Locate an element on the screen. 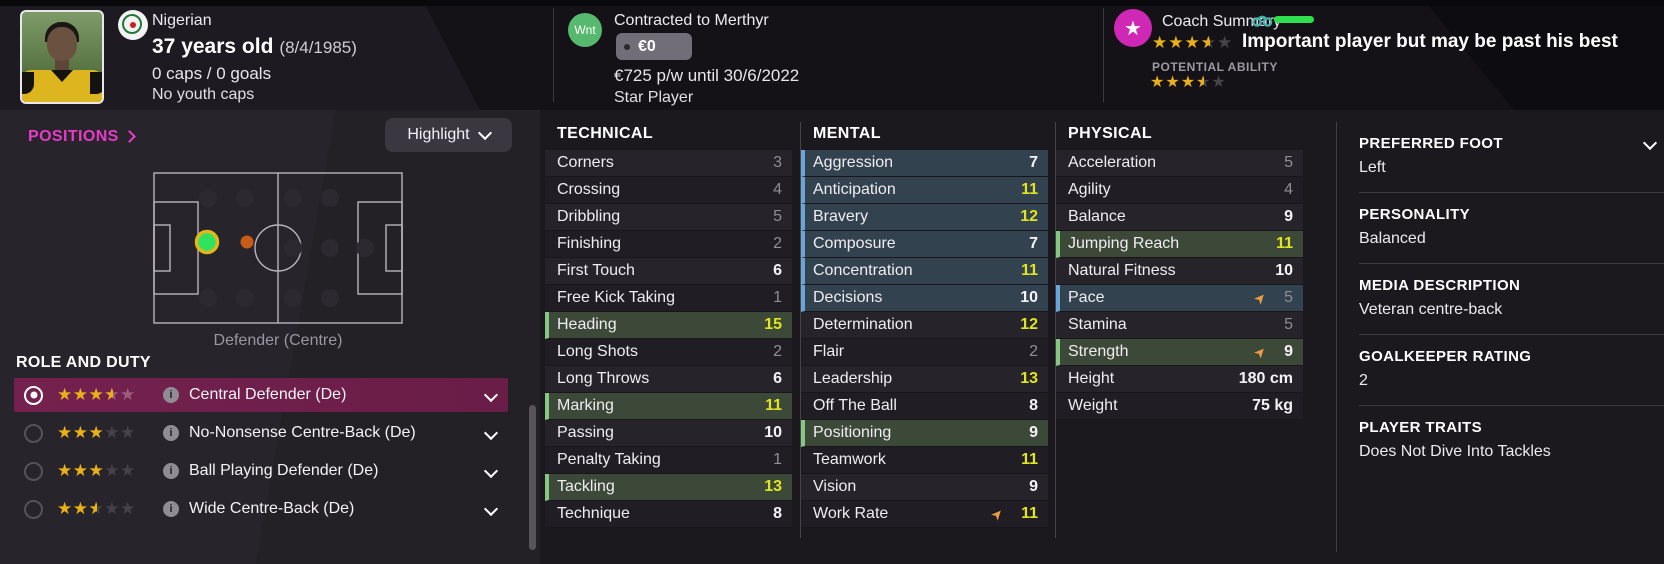 This screenshot has width=1664, height=564. potential-ability-label: POTENTIAL ABILITY is located at coordinates (1215, 67).